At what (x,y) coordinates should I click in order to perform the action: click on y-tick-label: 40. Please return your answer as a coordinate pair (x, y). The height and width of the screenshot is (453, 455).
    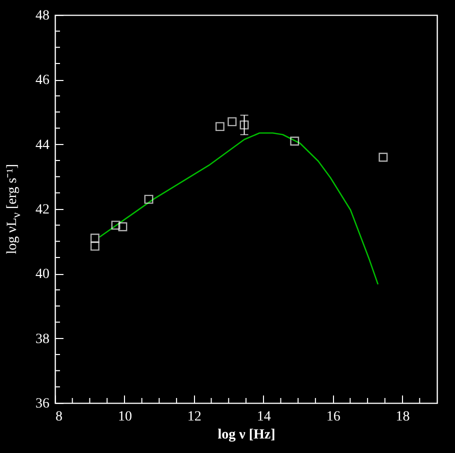
    Looking at the image, I should click on (43, 274).